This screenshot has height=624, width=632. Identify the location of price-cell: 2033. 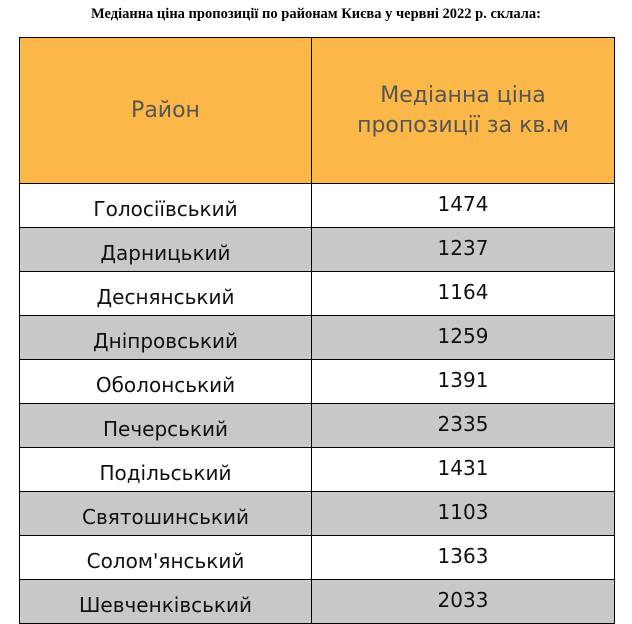
(463, 601).